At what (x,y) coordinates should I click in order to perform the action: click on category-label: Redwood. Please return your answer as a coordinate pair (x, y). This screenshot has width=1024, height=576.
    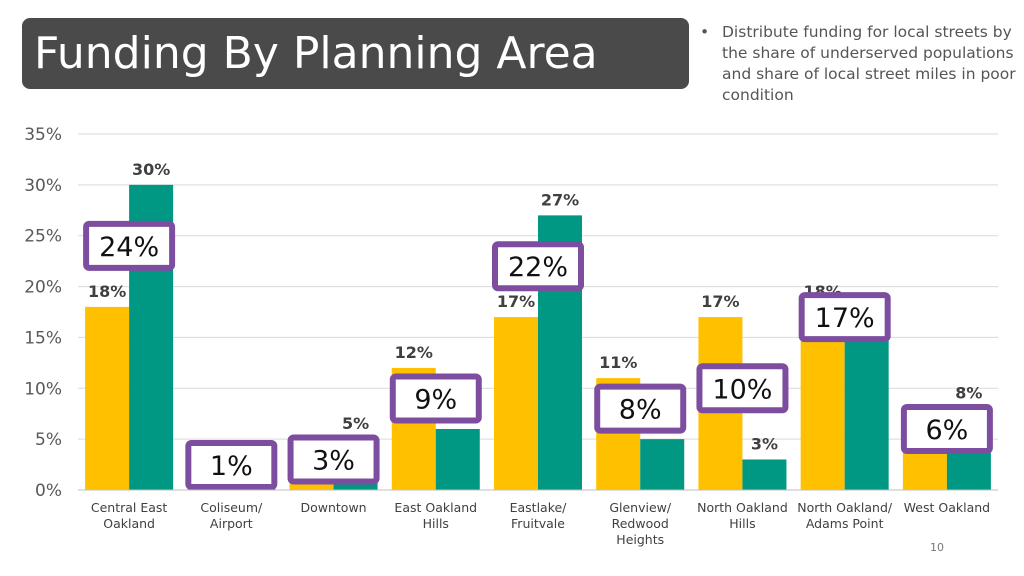
    Looking at the image, I should click on (640, 523).